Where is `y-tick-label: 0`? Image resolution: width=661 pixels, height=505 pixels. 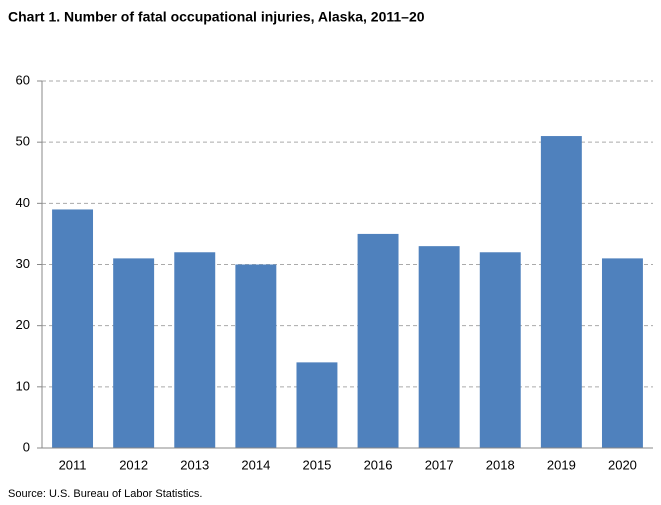
y-tick-label: 0 is located at coordinates (26, 446).